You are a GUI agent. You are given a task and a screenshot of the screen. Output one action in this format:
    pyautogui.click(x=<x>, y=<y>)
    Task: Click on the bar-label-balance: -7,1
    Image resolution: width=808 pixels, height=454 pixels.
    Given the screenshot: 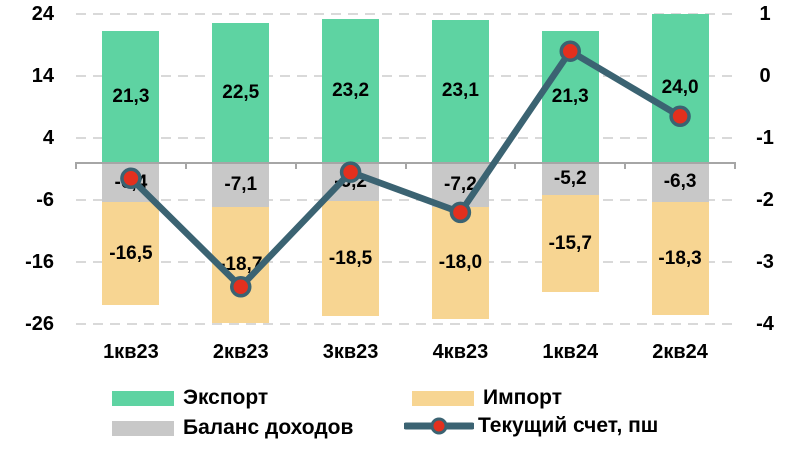 What is the action you would take?
    pyautogui.click(x=241, y=184)
    